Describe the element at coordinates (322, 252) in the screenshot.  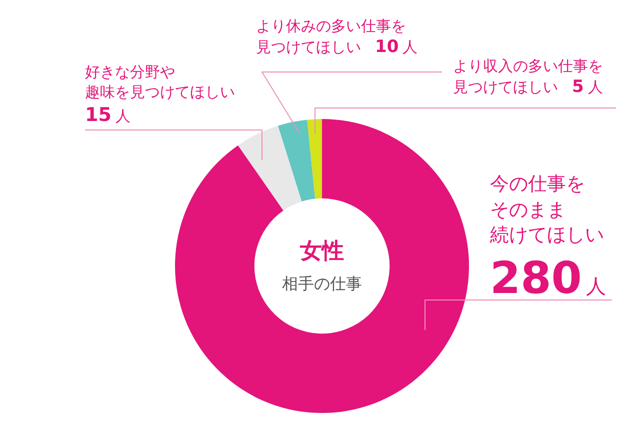
I see `text: 女性` at that location.